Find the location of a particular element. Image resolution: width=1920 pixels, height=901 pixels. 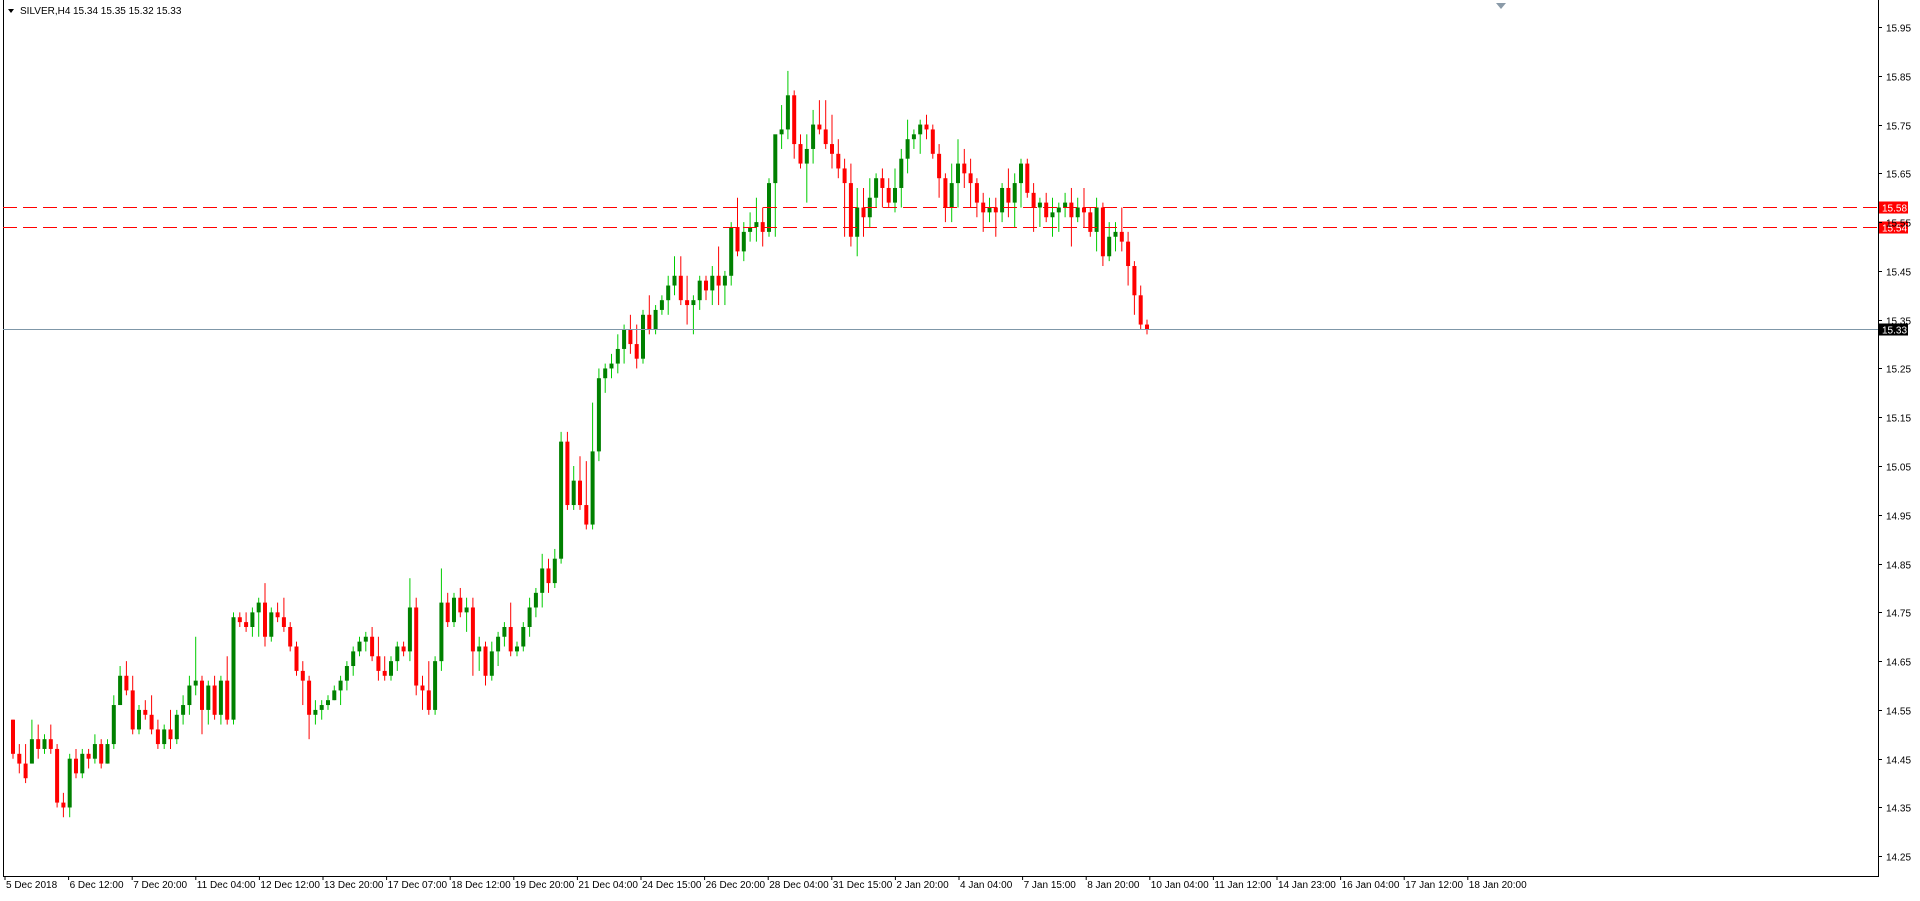

price-tick-label: 14.75 is located at coordinates (1898, 614).